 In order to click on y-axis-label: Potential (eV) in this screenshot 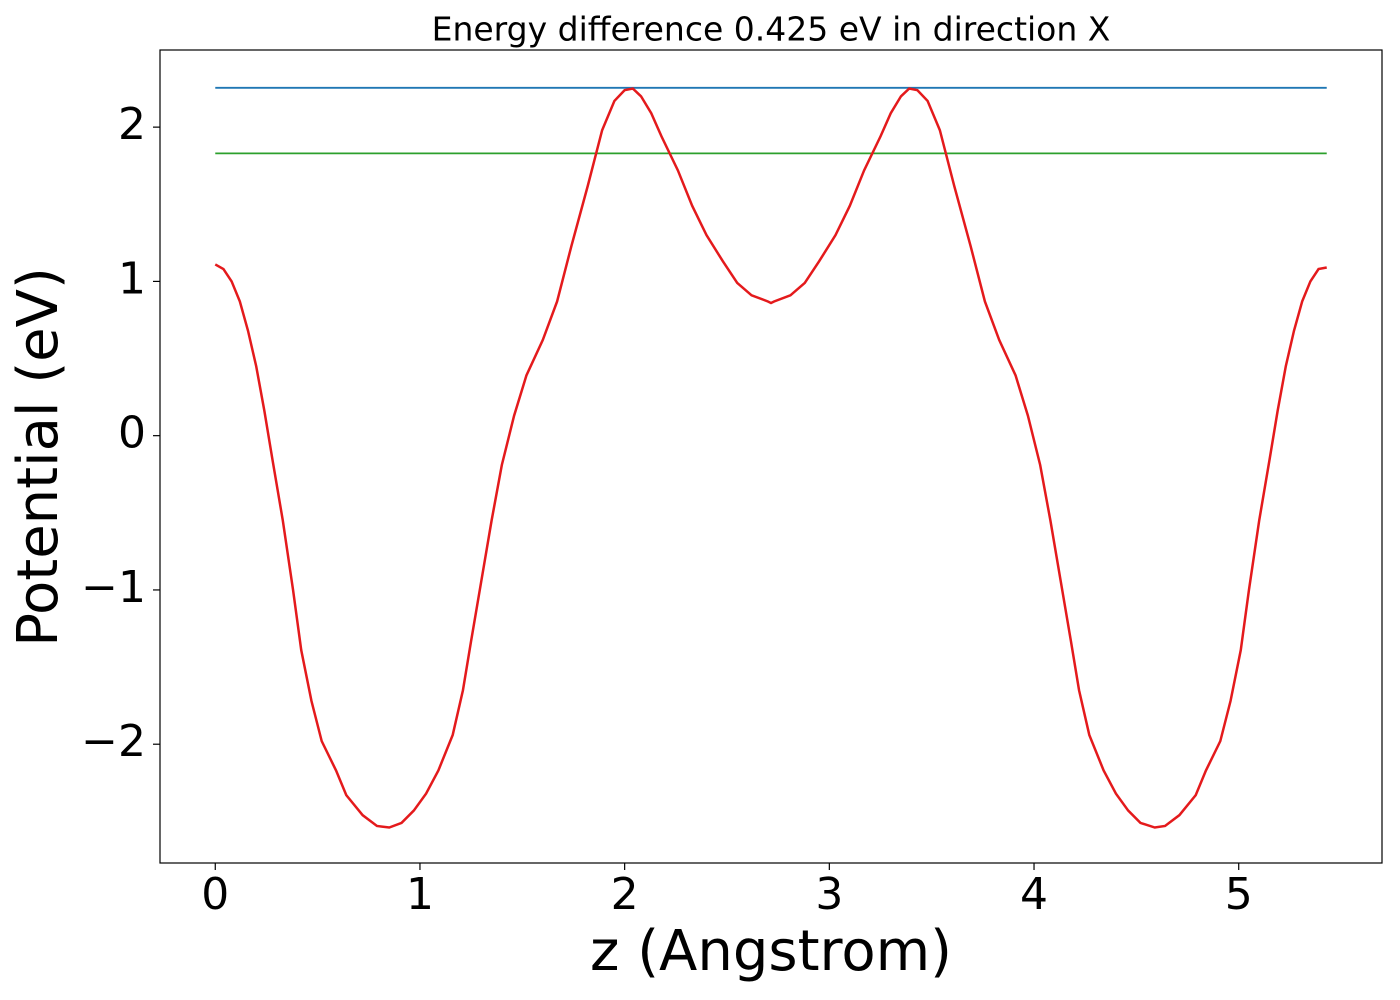, I will do `click(38, 457)`.